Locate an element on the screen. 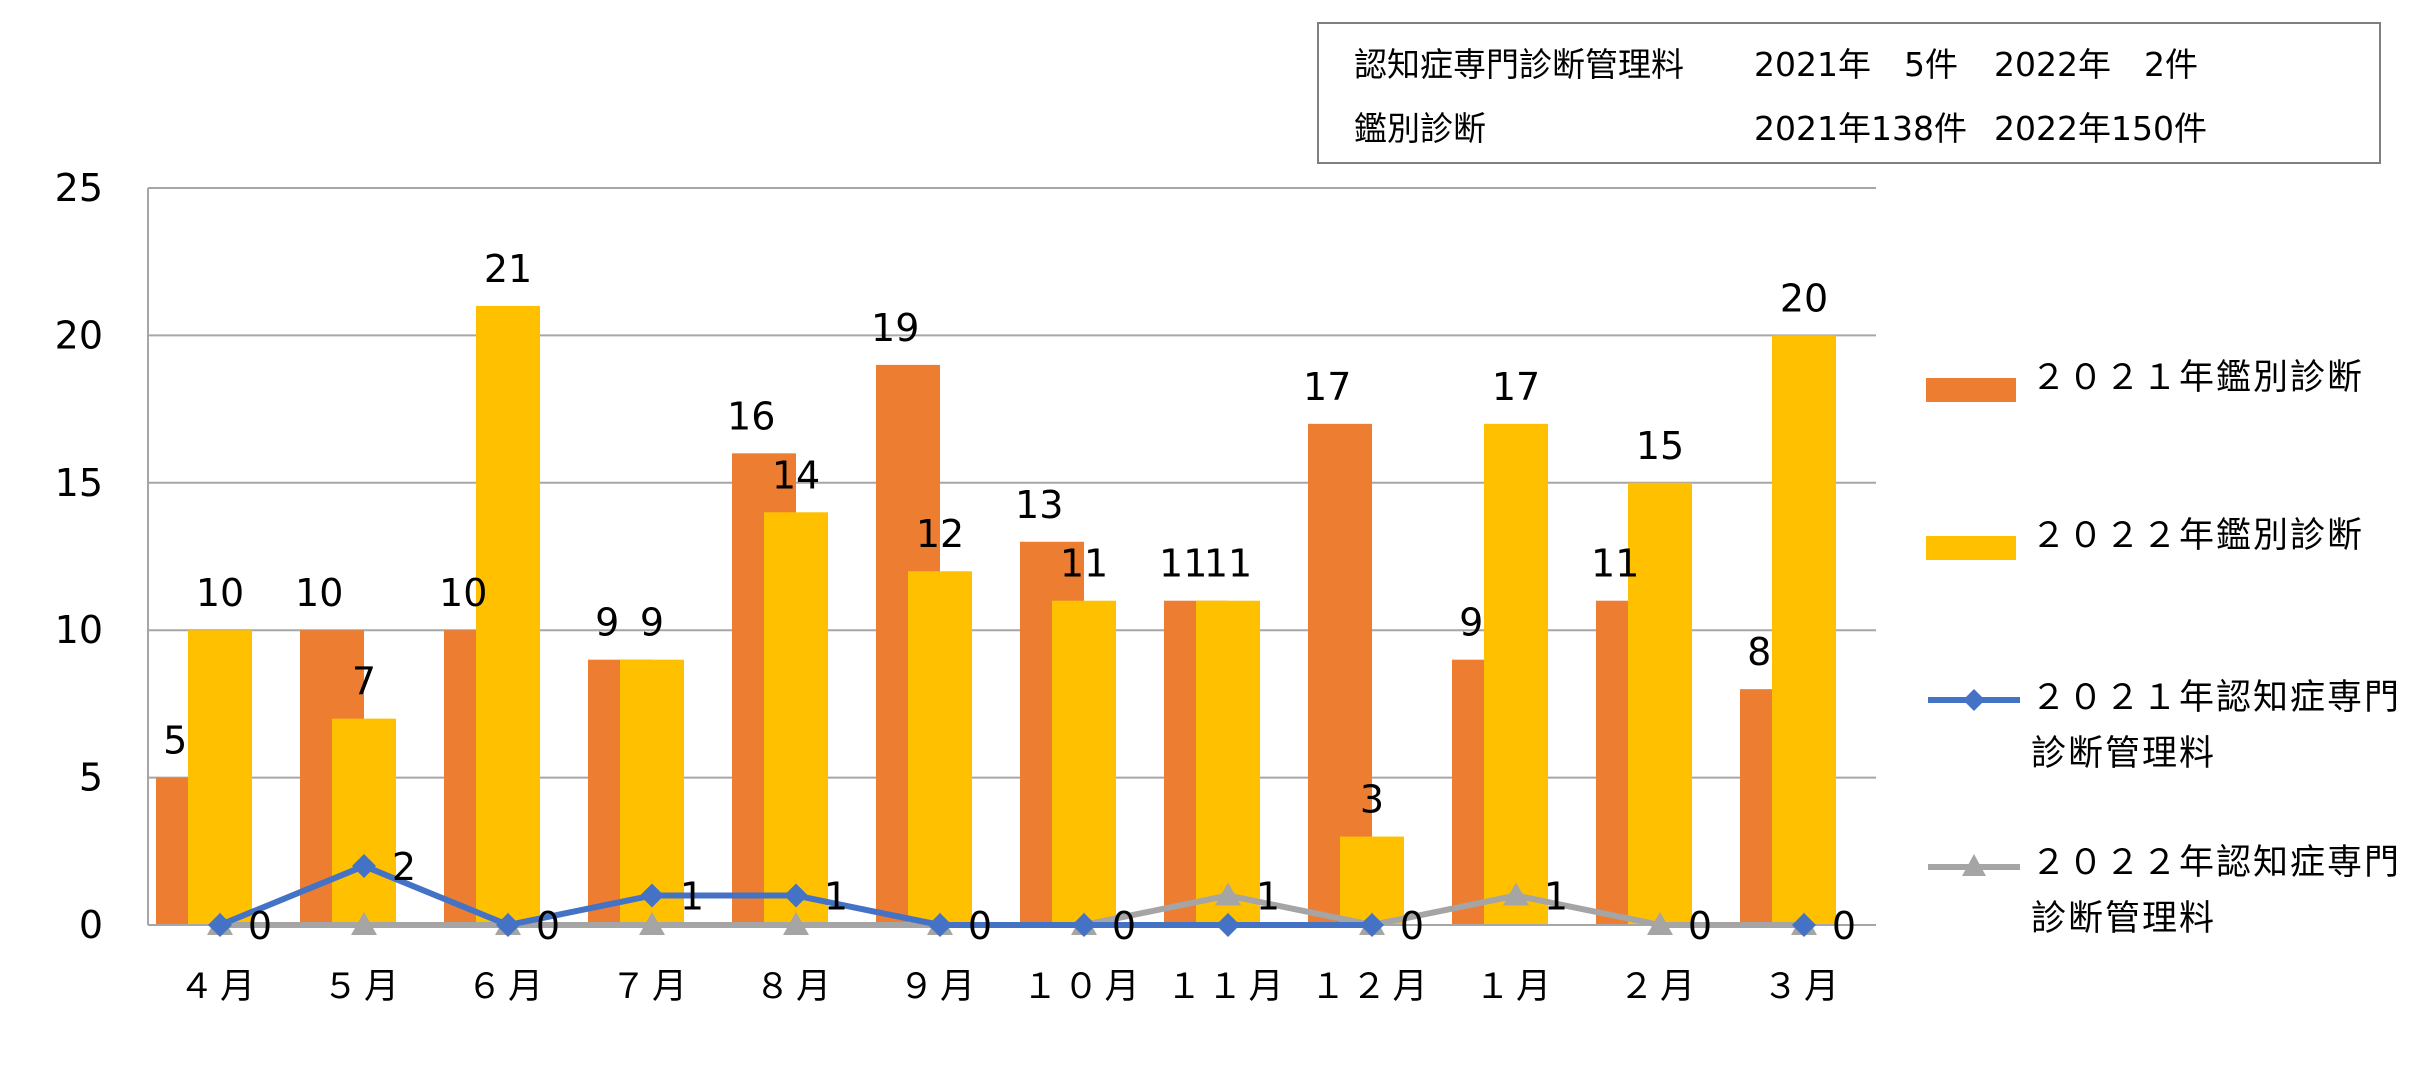 The height and width of the screenshot is (1092, 2409). x-tick-label: ９月 is located at coordinates (940, 987).